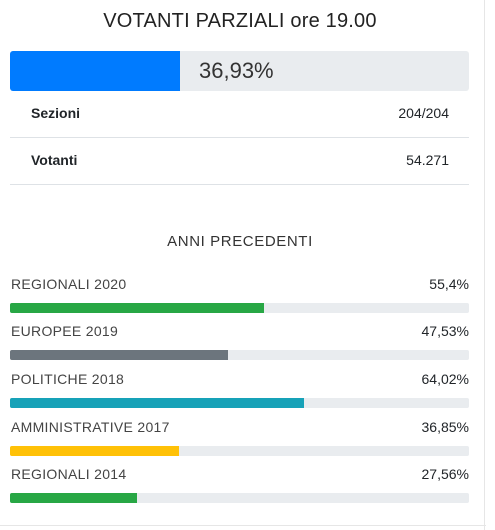 The width and height of the screenshot is (495, 530). Describe the element at coordinates (239, 296) in the screenshot. I see `history-row: REGIONALI 2020 55,4%` at that location.